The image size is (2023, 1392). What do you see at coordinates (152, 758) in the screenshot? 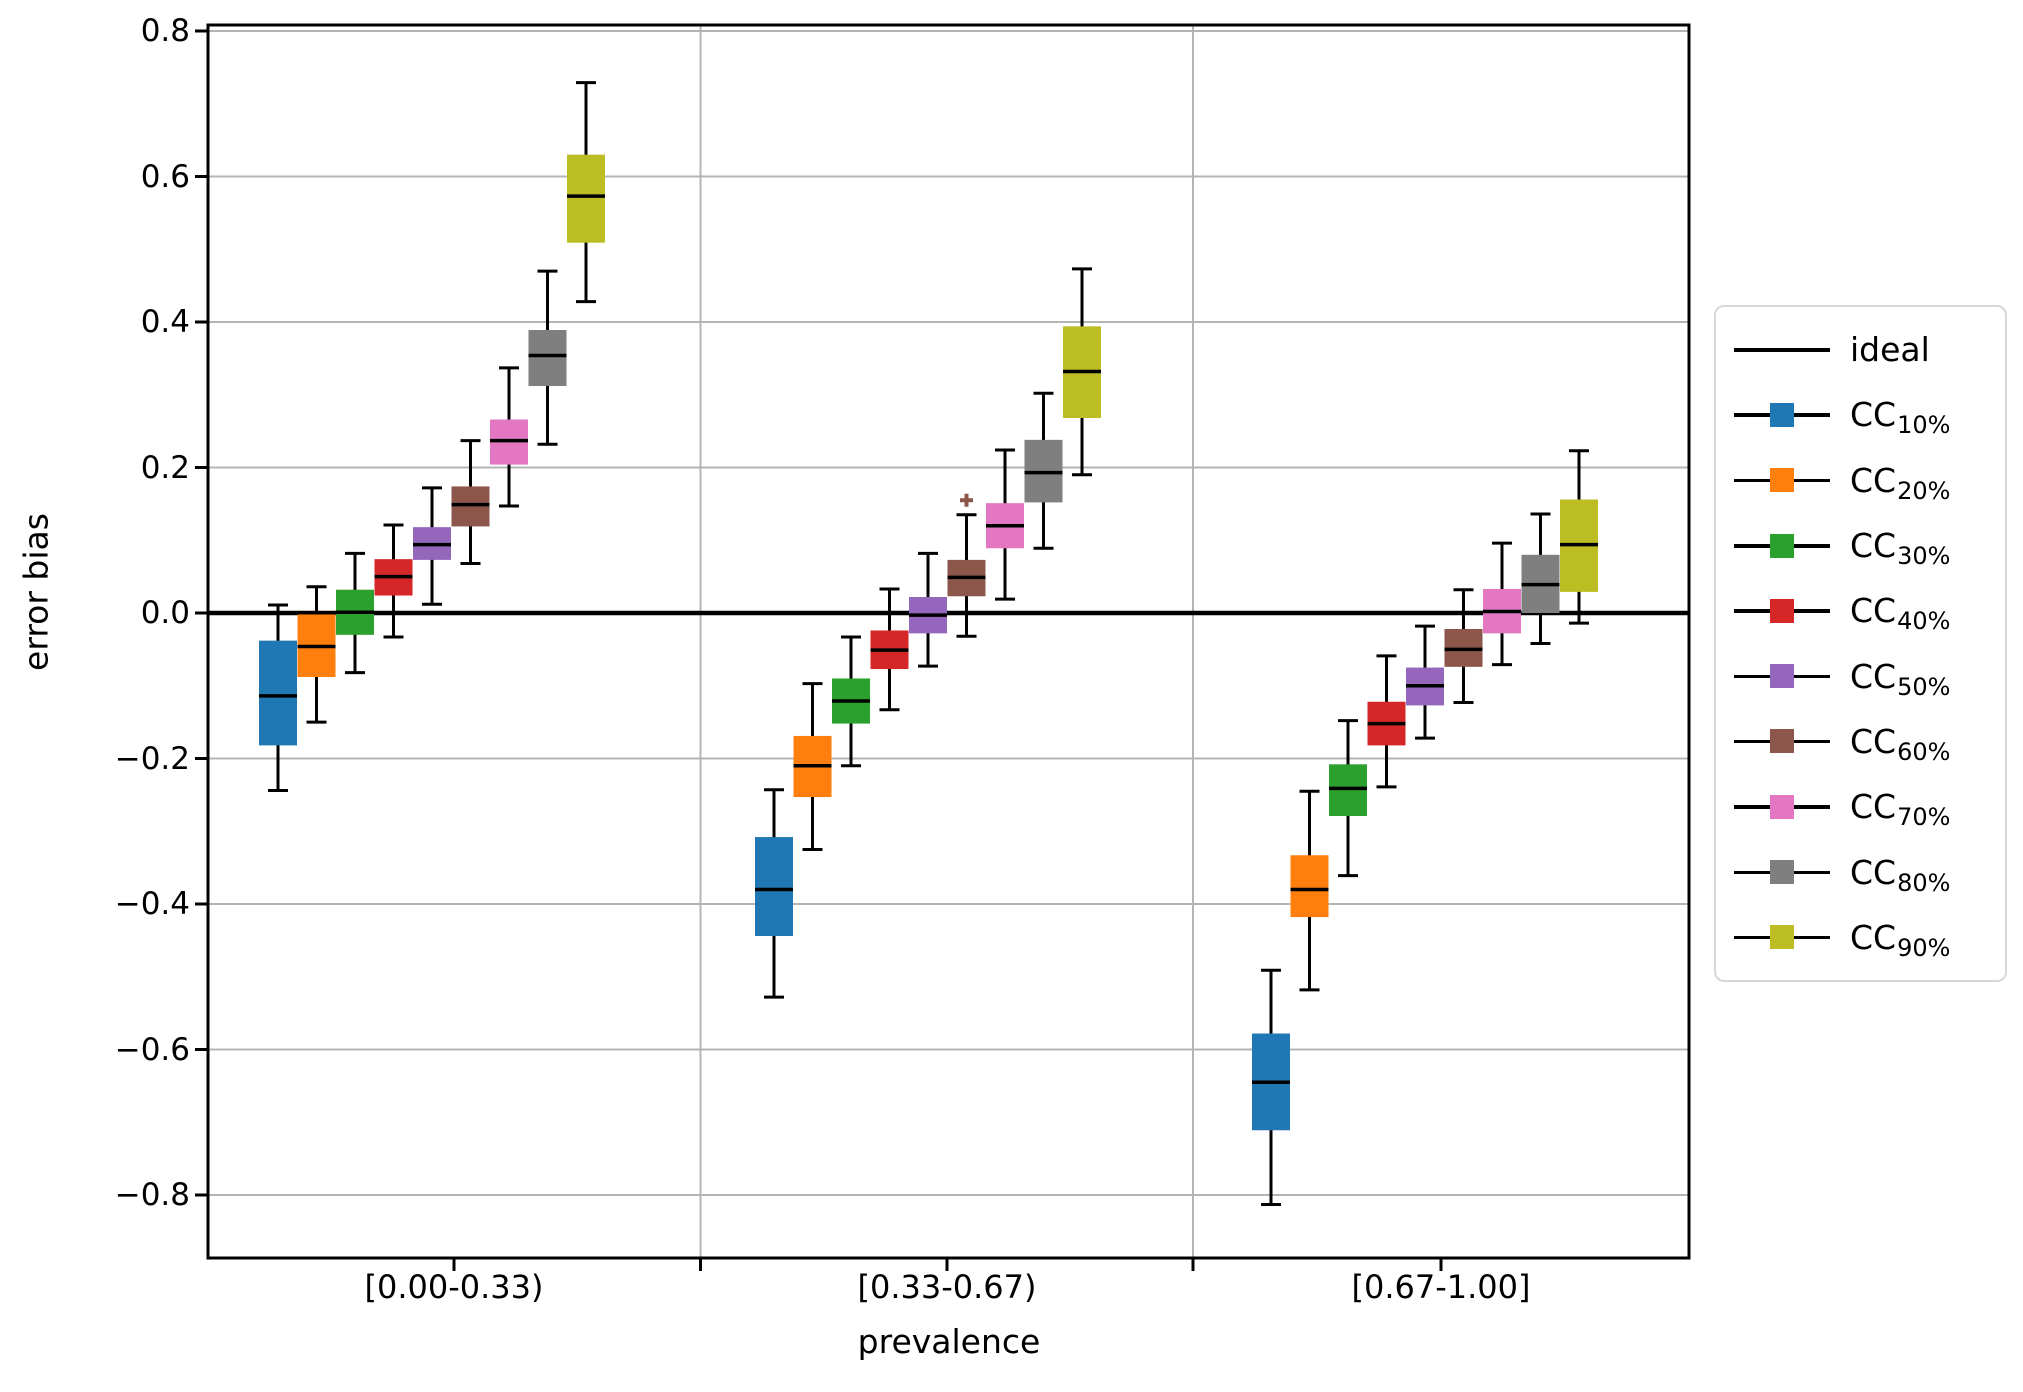
I see `y-tick-label: −0.2` at bounding box center [152, 758].